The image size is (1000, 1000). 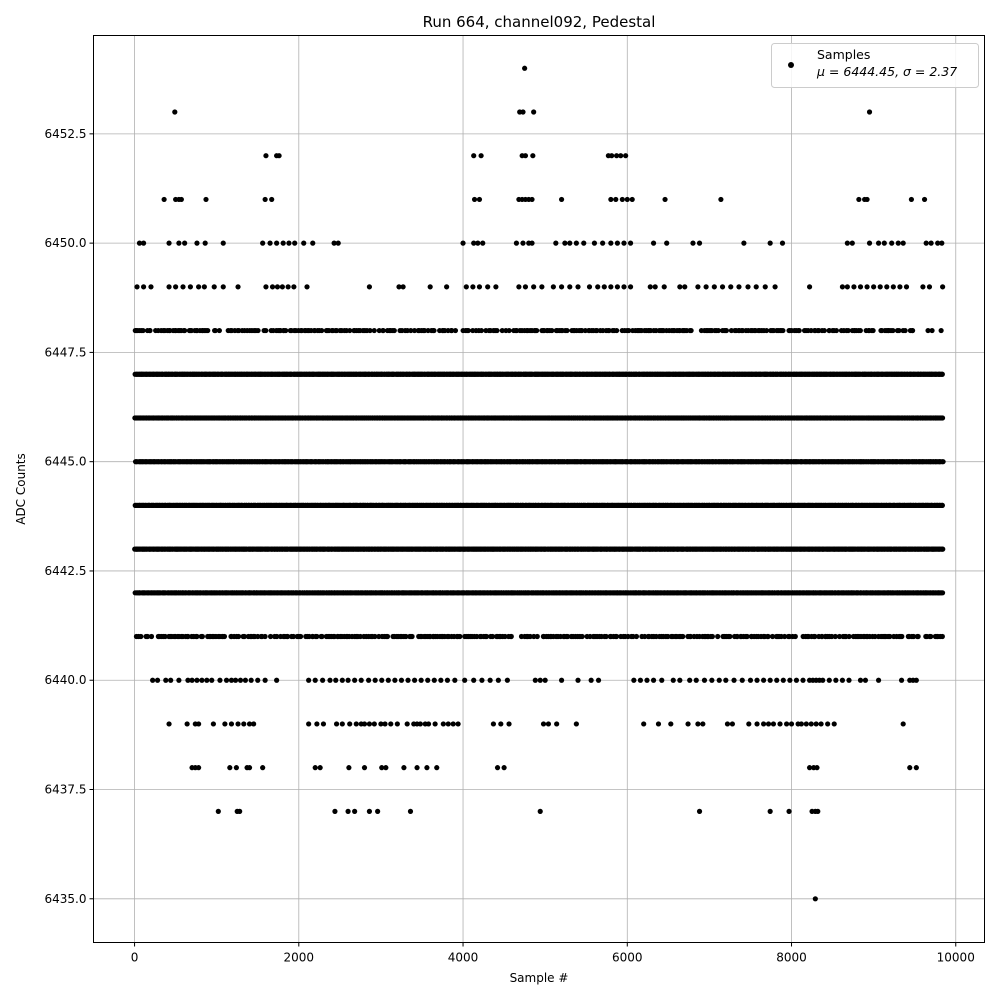 What do you see at coordinates (539, 22) in the screenshot?
I see `chart-title: Run 664, channel092, Pedestal` at bounding box center [539, 22].